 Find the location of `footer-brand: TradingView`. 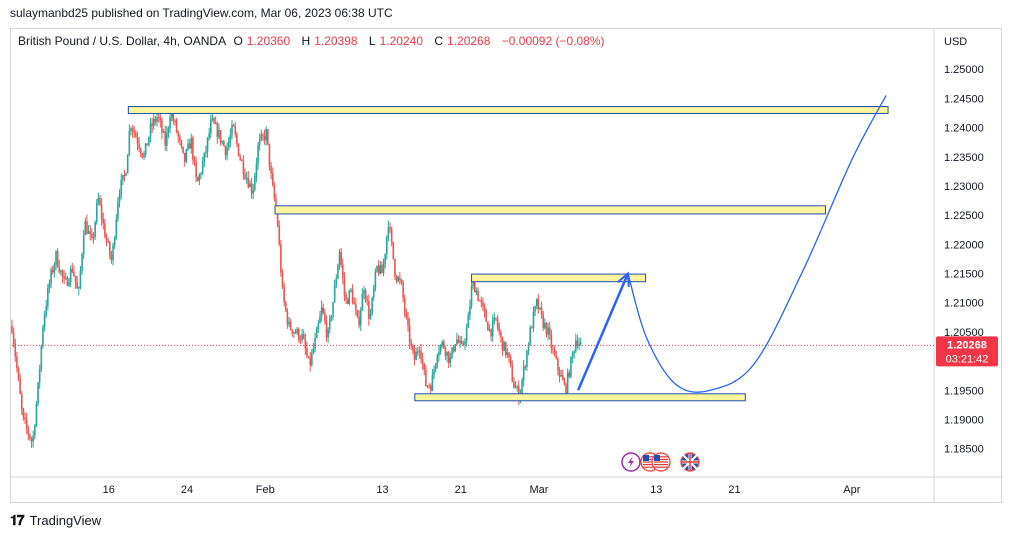

footer-brand: TradingView is located at coordinates (65, 520).